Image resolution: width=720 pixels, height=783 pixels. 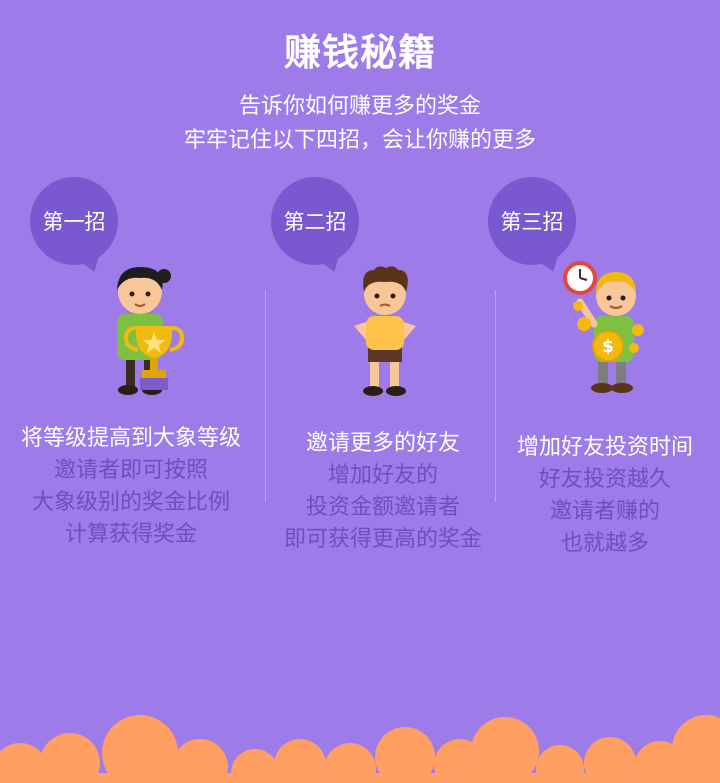 I want to click on subtitle-line-1: 告诉你如何赚更多的奖金, so click(x=359, y=106).